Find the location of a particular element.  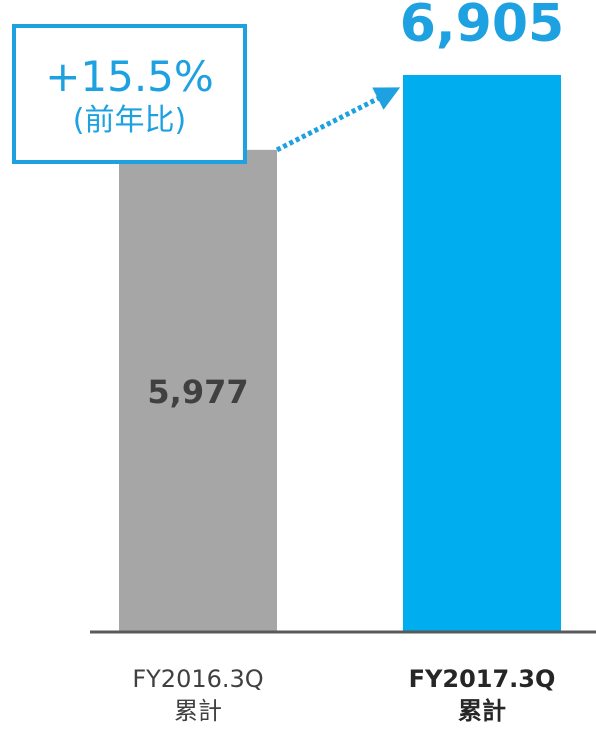

value-label-2: 6,905 is located at coordinates (482, 27).